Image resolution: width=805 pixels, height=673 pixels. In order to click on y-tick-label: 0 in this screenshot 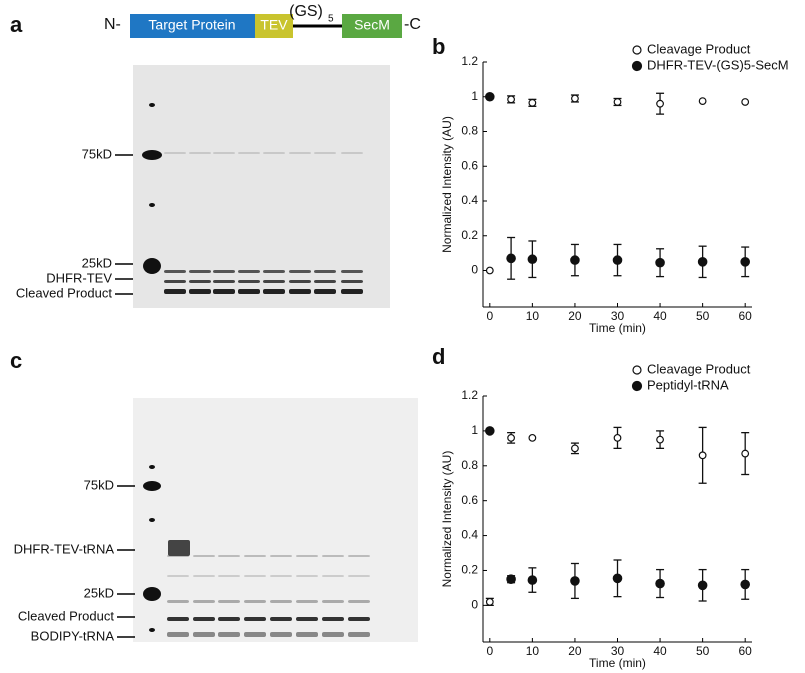, I will do `click(474, 605)`.